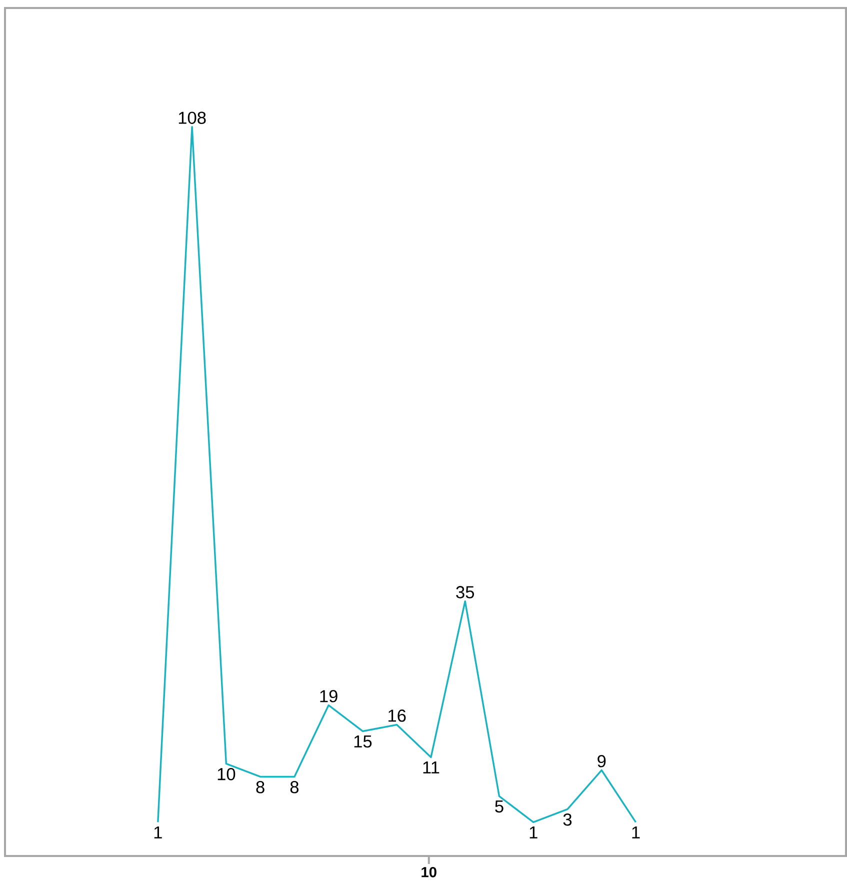  What do you see at coordinates (567, 819) in the screenshot?
I see `data-label: 3` at bounding box center [567, 819].